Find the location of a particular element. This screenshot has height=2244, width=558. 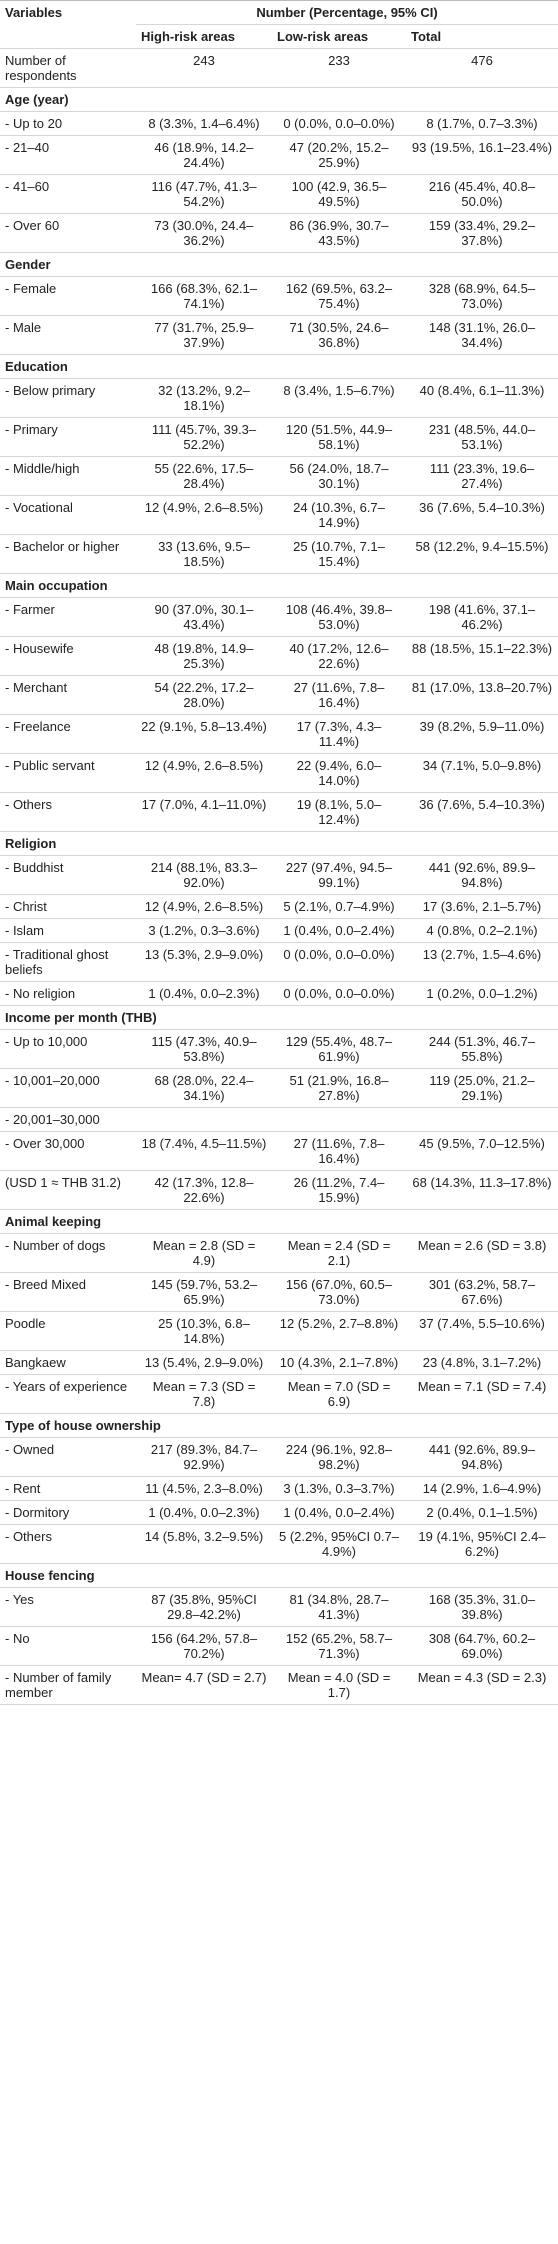

section-row: Main occupation is located at coordinates (279, 585).